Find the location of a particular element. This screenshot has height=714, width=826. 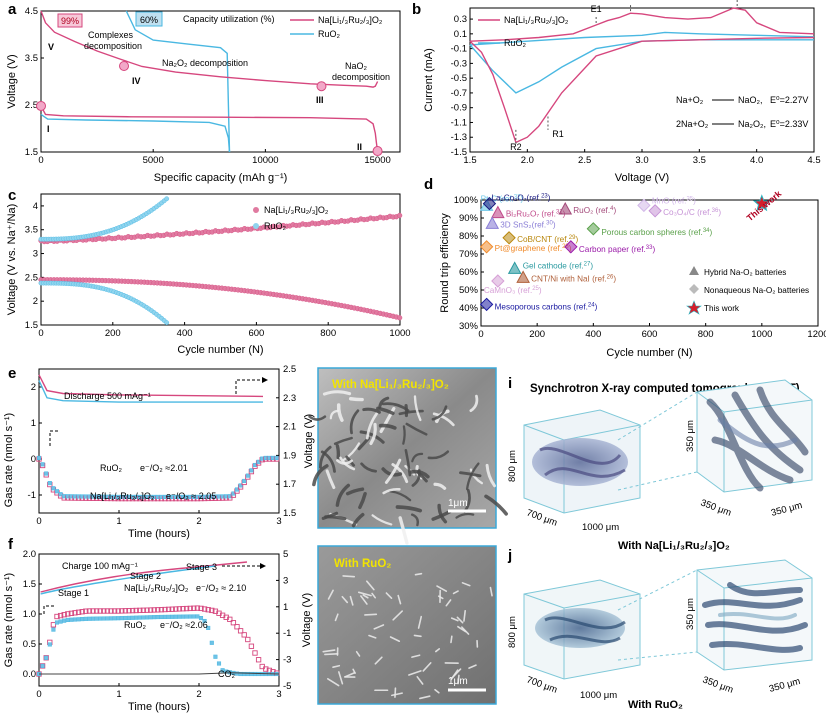

chart-c-xlabel: Cycle number (N) is located at coordinates (220, 350).